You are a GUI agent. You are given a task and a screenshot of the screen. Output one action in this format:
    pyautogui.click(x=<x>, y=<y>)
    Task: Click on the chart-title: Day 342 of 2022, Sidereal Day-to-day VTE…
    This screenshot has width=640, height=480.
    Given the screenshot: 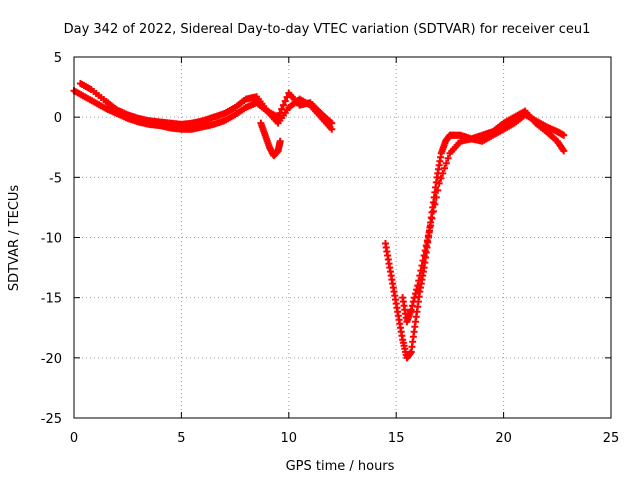 What is the action you would take?
    pyautogui.click(x=327, y=29)
    